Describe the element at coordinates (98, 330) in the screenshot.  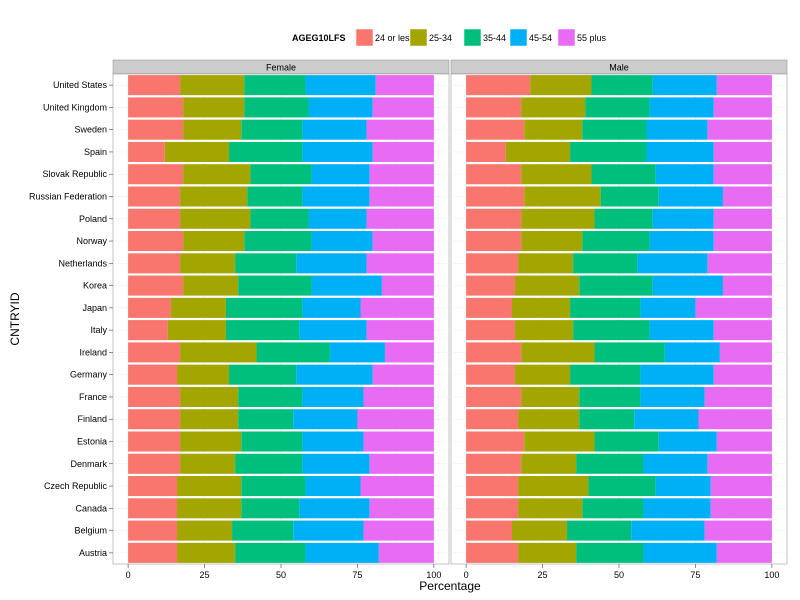
I see `y-tick-label-11: Italy` at that location.